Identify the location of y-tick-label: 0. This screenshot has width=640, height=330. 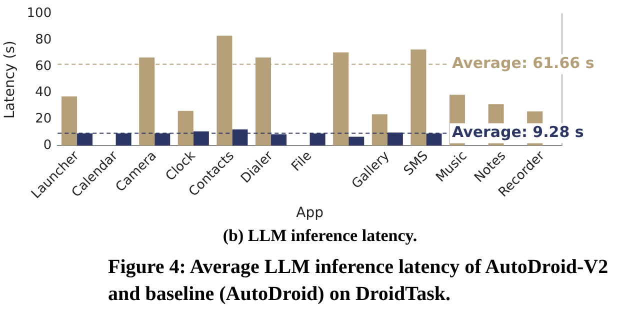
(47, 145).